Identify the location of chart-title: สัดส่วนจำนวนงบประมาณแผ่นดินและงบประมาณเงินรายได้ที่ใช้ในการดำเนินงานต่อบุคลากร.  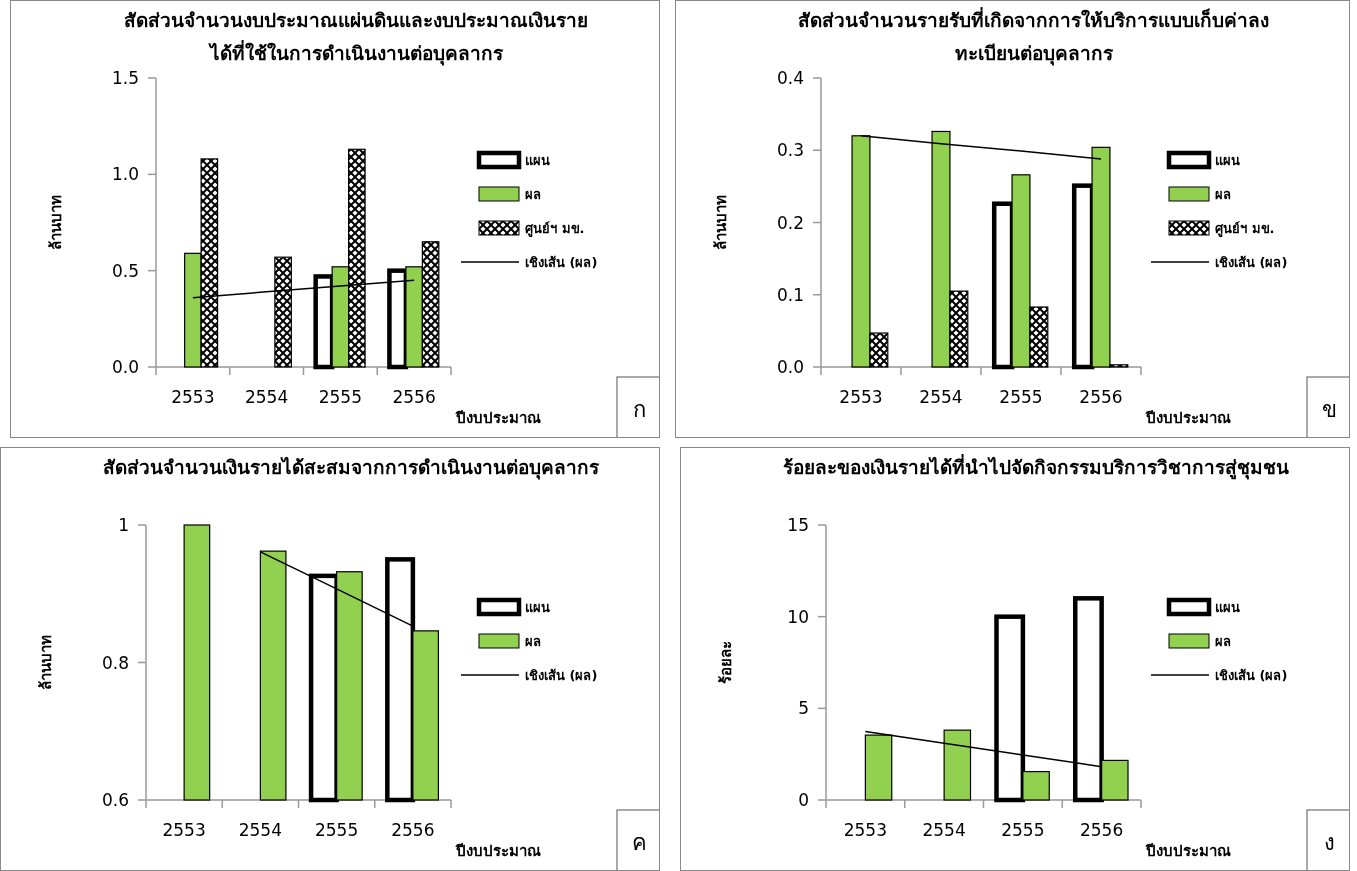
(356, 36).